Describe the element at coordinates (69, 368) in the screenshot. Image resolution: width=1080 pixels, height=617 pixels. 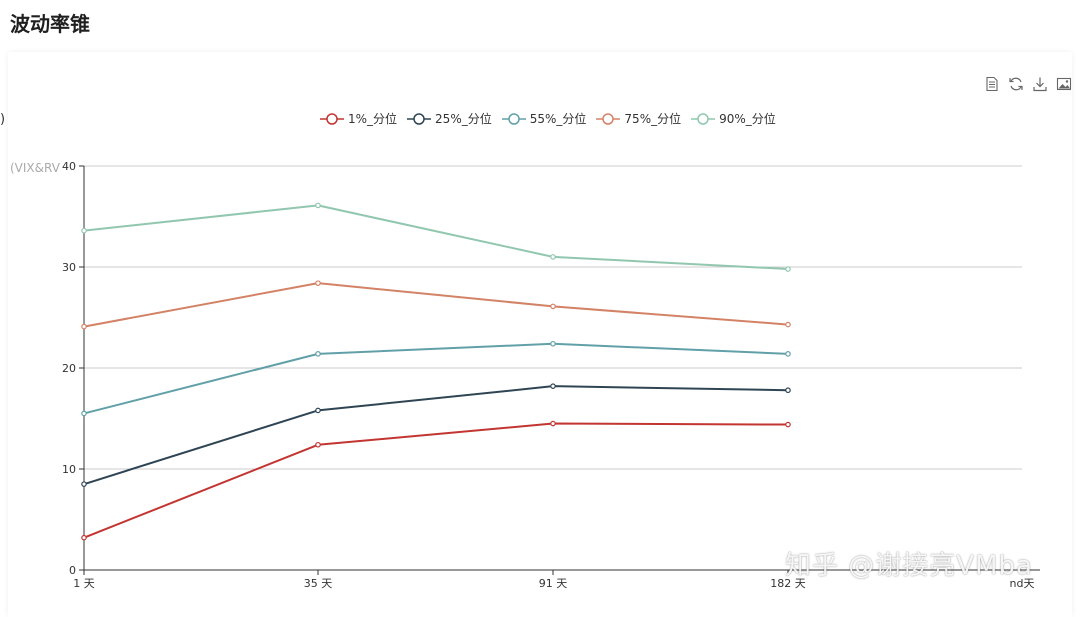
I see `y-tick-label: 20` at that location.